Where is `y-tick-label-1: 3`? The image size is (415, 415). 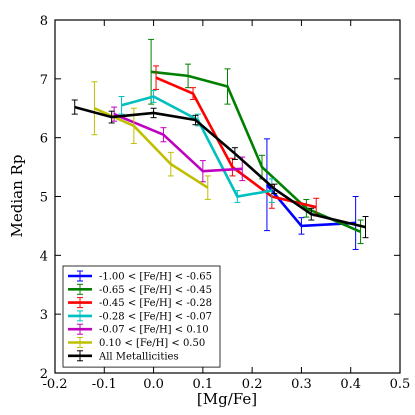 y-tick-label-1: 3 is located at coordinates (44, 315).